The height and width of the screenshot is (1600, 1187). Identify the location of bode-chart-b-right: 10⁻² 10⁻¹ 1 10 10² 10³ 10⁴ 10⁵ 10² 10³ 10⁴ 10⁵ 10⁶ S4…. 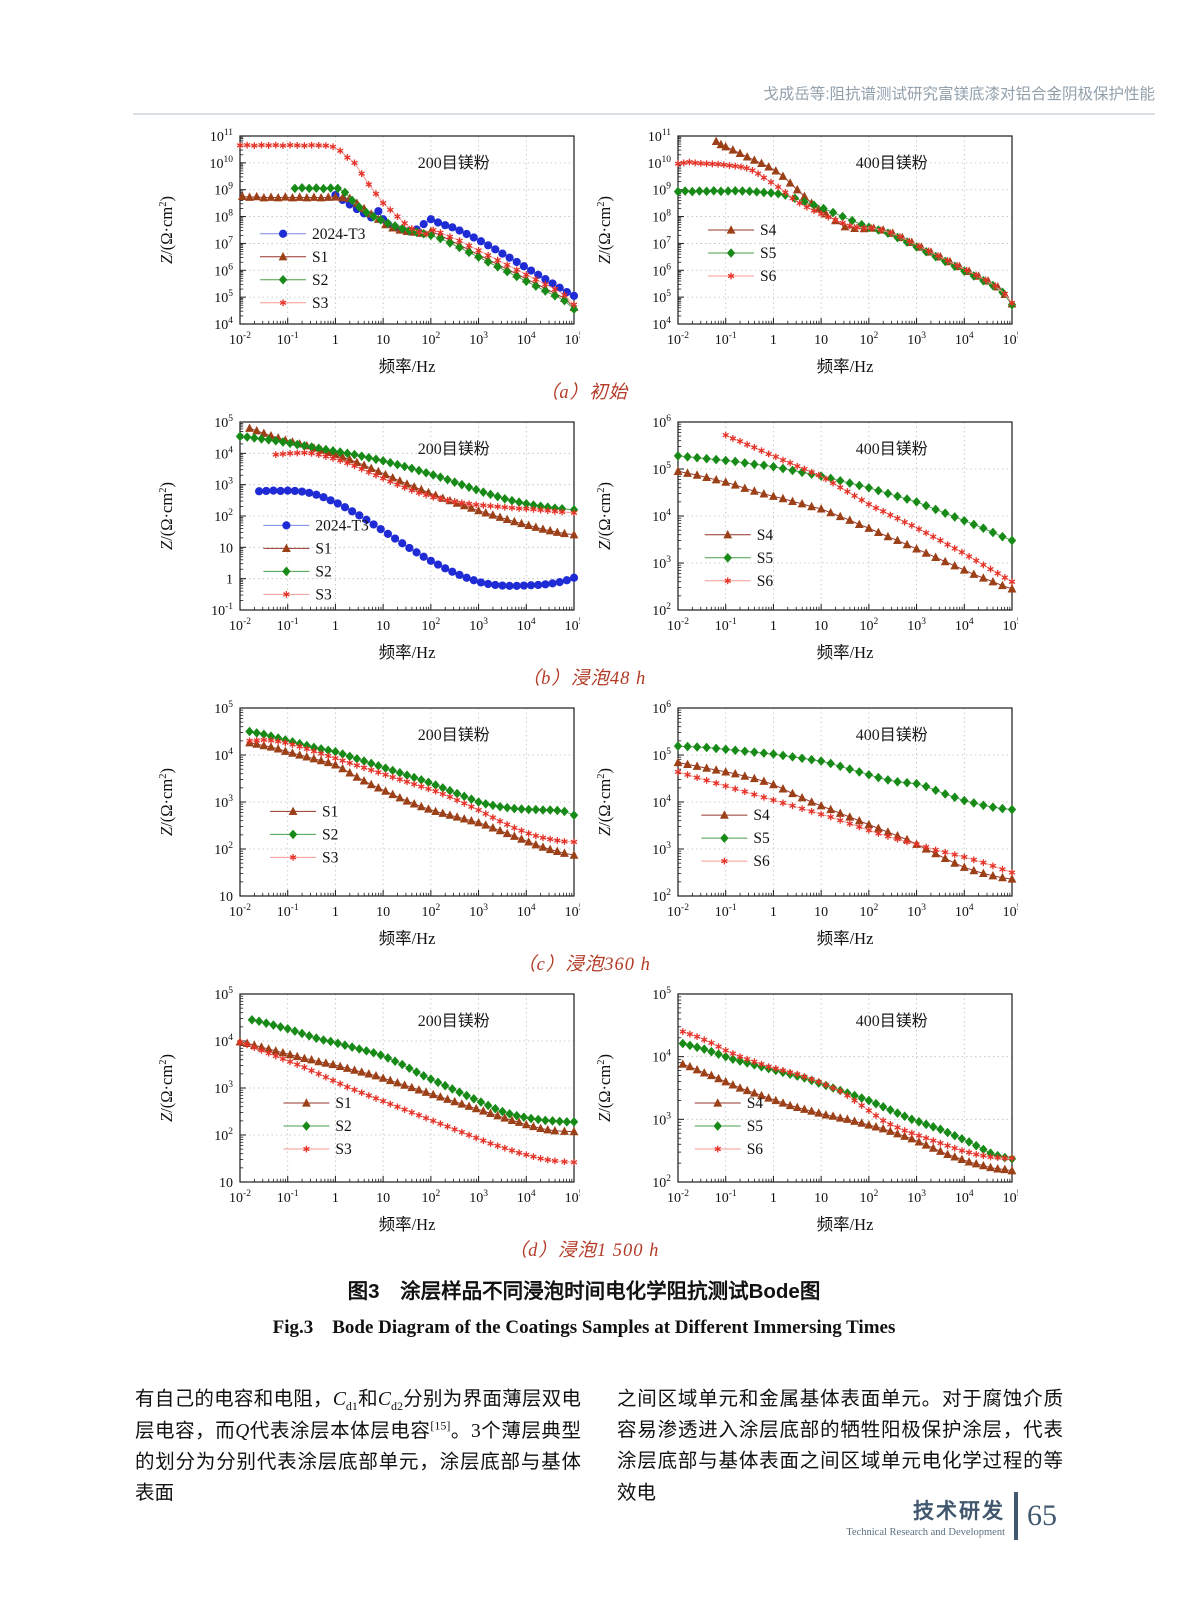
(806, 538).